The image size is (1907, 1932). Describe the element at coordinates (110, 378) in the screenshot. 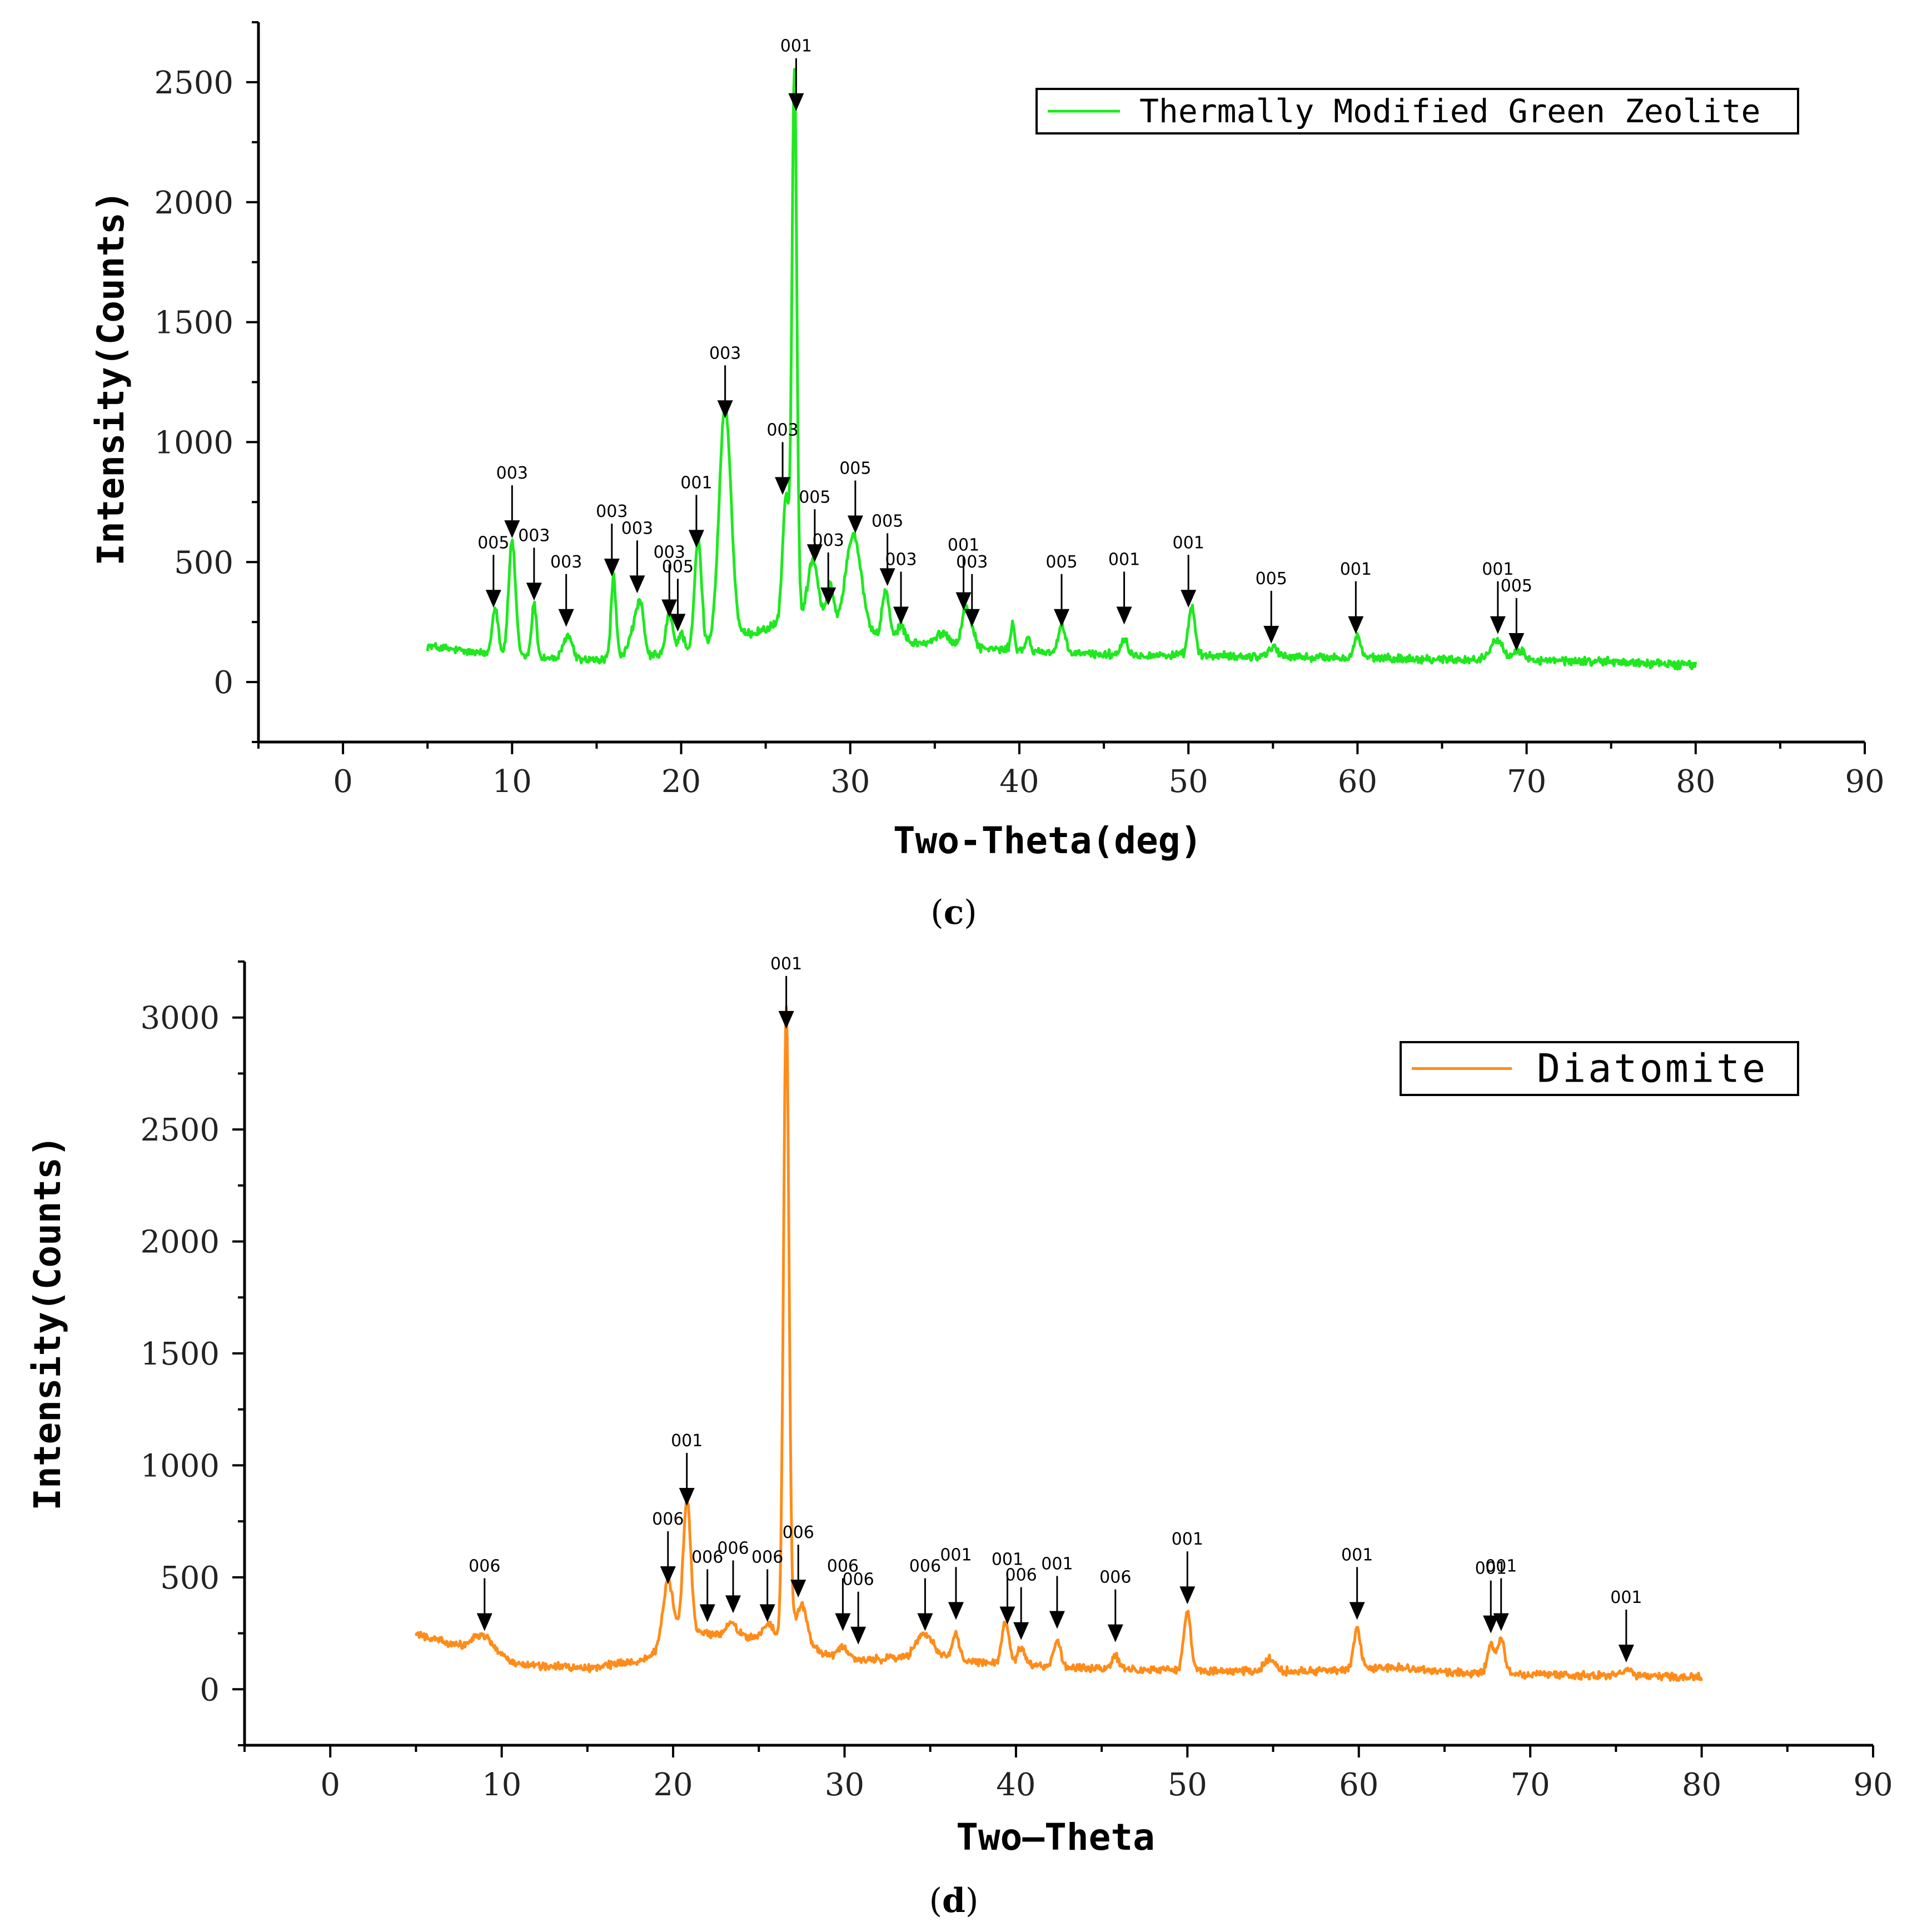

I see `y-axis-title-c: Intensity(Counts)` at that location.